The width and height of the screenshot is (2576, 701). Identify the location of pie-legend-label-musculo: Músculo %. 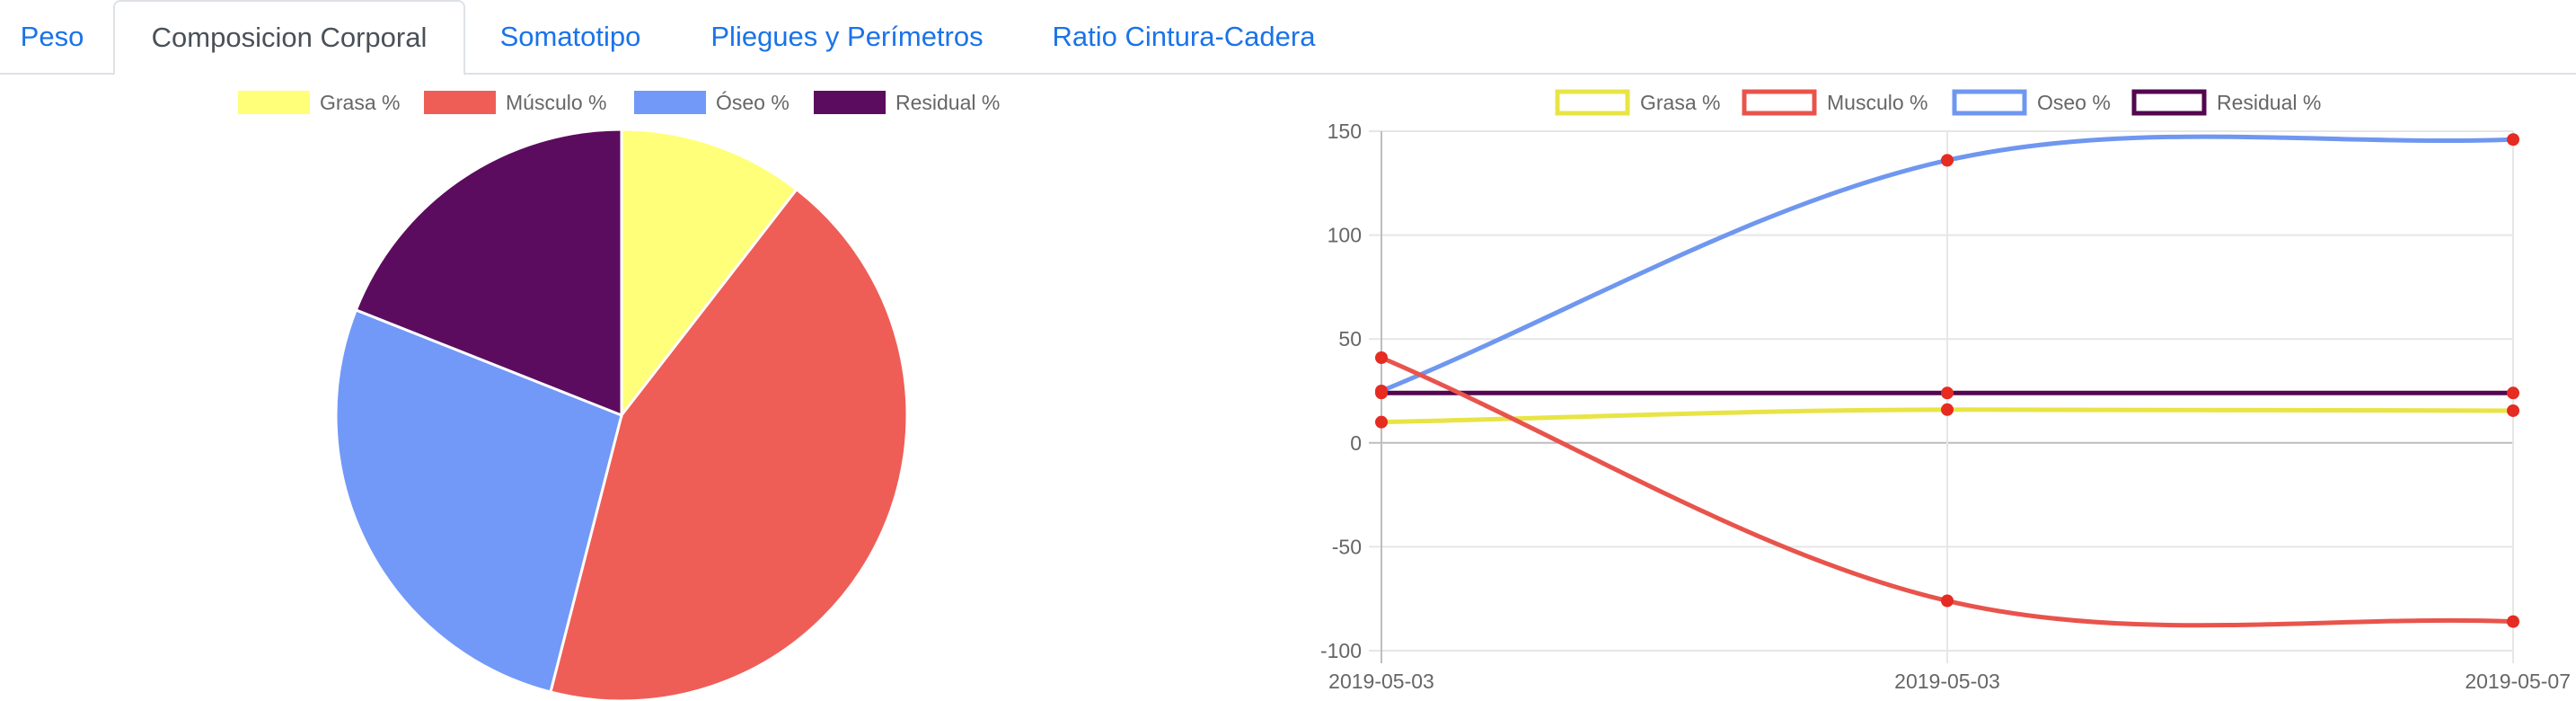
(556, 102).